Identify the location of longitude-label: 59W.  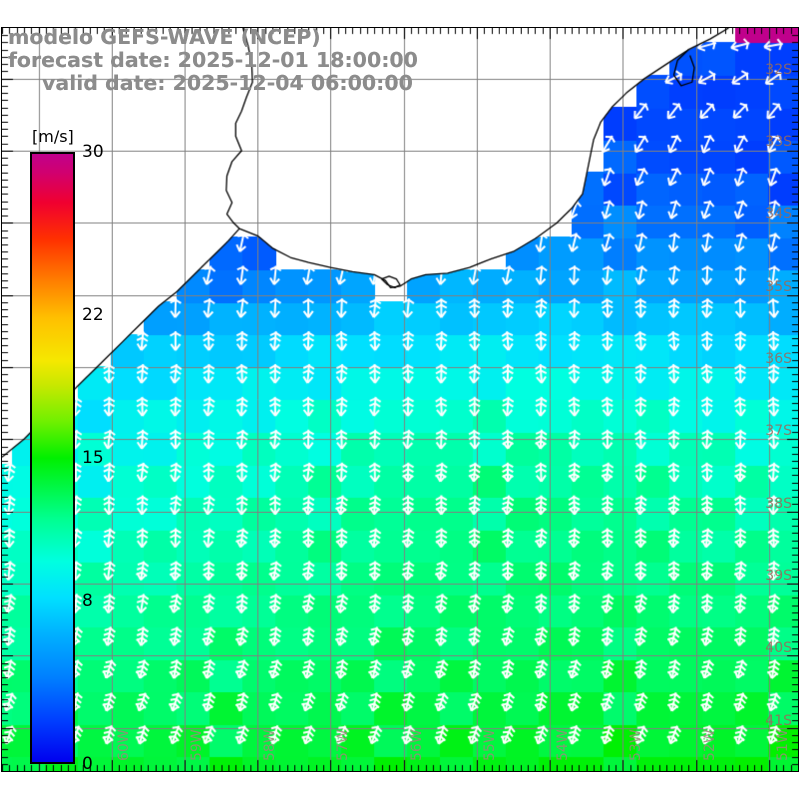
(197, 745).